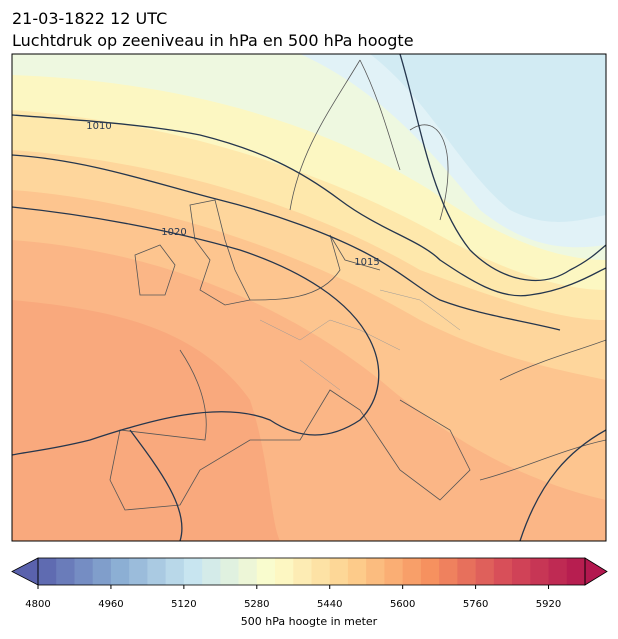 Image resolution: width=618 pixels, height=639 pixels. I want to click on colorbar-extend-low, so click(25, 571).